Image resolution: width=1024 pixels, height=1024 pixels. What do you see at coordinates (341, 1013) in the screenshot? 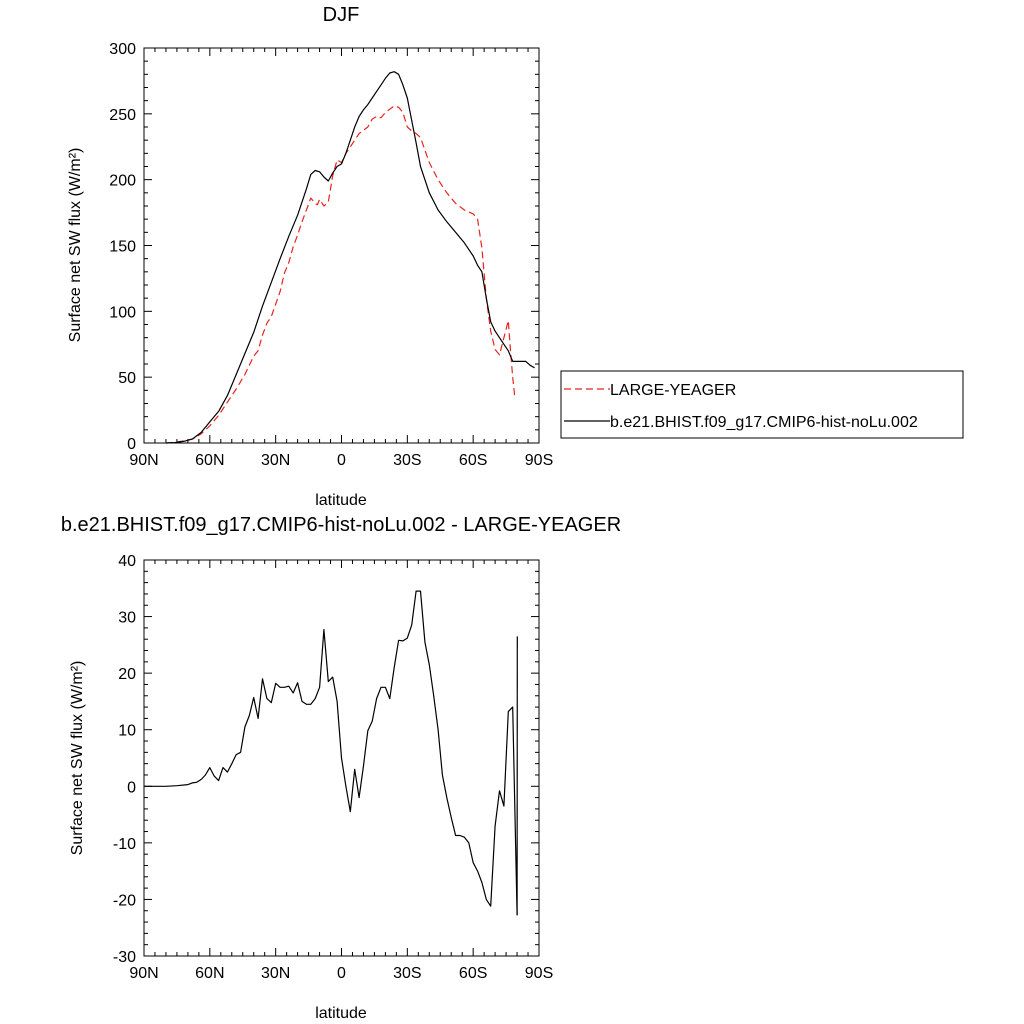
I see `bottom-chart-x-axis-label: latitude` at bounding box center [341, 1013].